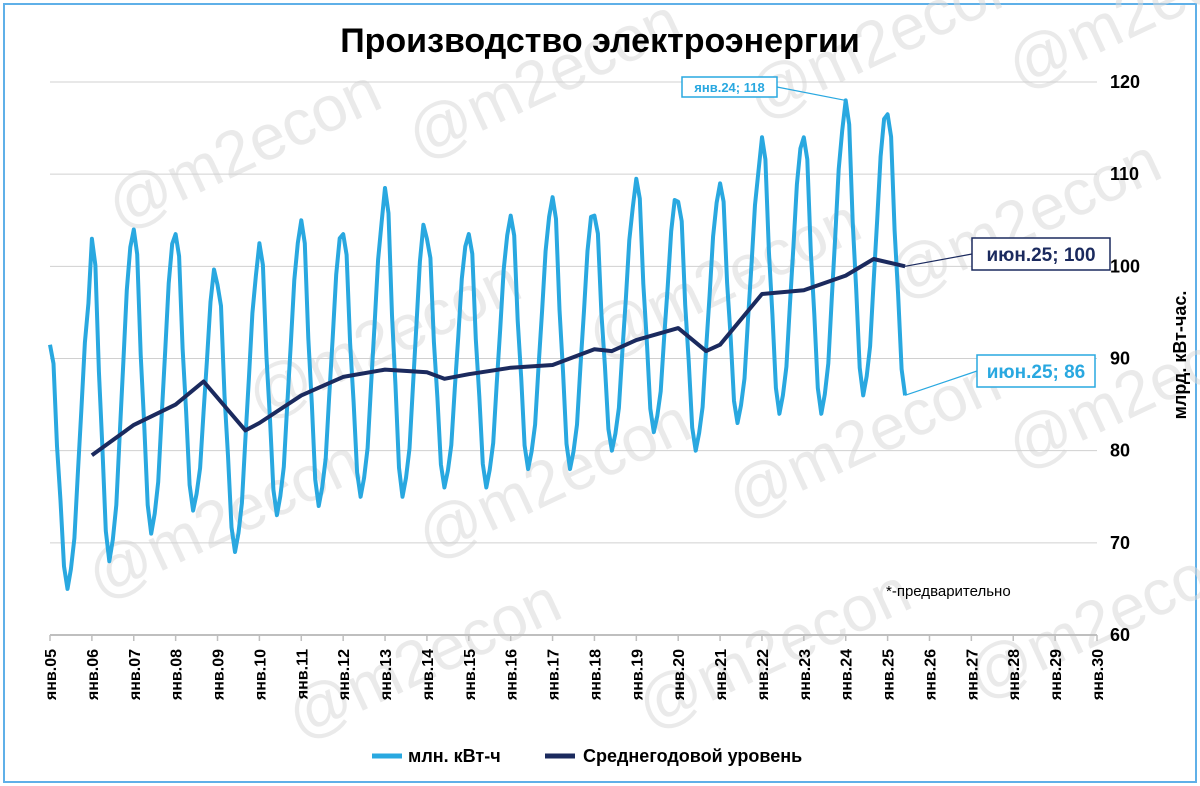 The height and width of the screenshot is (786, 1200). Describe the element at coordinates (1120, 543) in the screenshot. I see `y-tick-70: 70` at that location.